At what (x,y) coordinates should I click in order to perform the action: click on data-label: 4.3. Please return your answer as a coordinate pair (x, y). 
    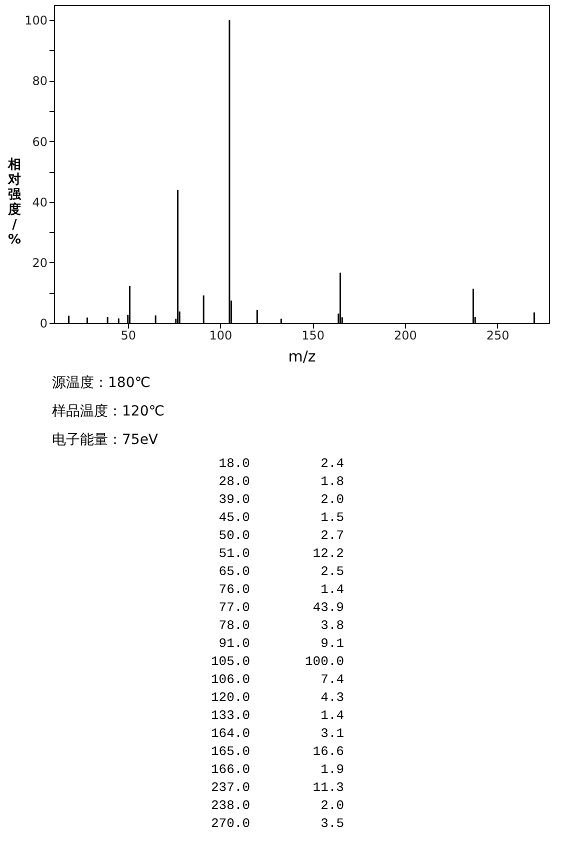
    Looking at the image, I should click on (332, 697).